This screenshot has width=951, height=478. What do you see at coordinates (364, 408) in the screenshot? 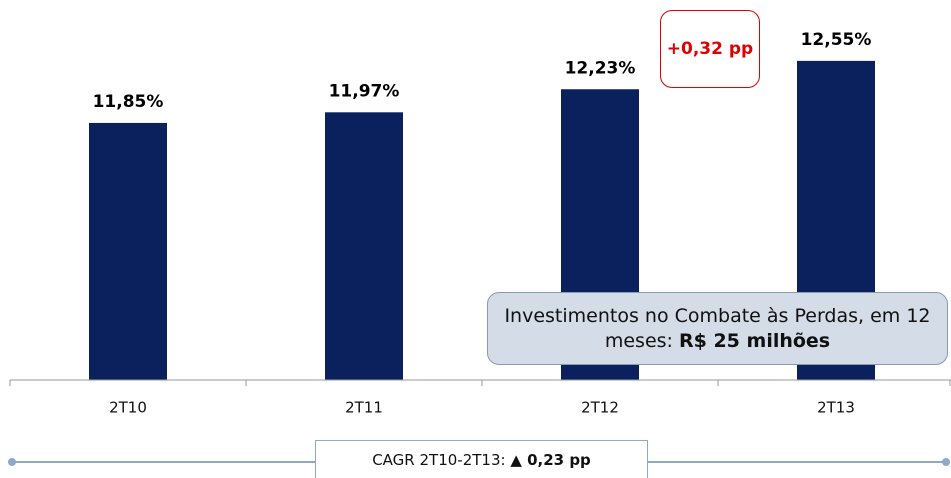
I see `x-tick-label: 2T11` at bounding box center [364, 408].